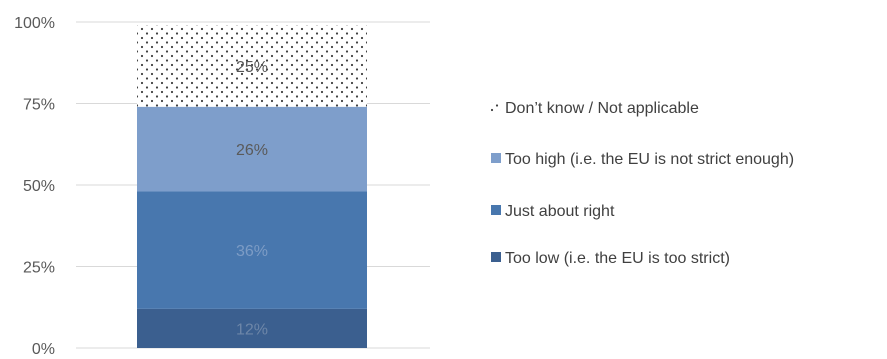  What do you see at coordinates (43, 347) in the screenshot?
I see `y-tick-label-0: 0%` at bounding box center [43, 347].